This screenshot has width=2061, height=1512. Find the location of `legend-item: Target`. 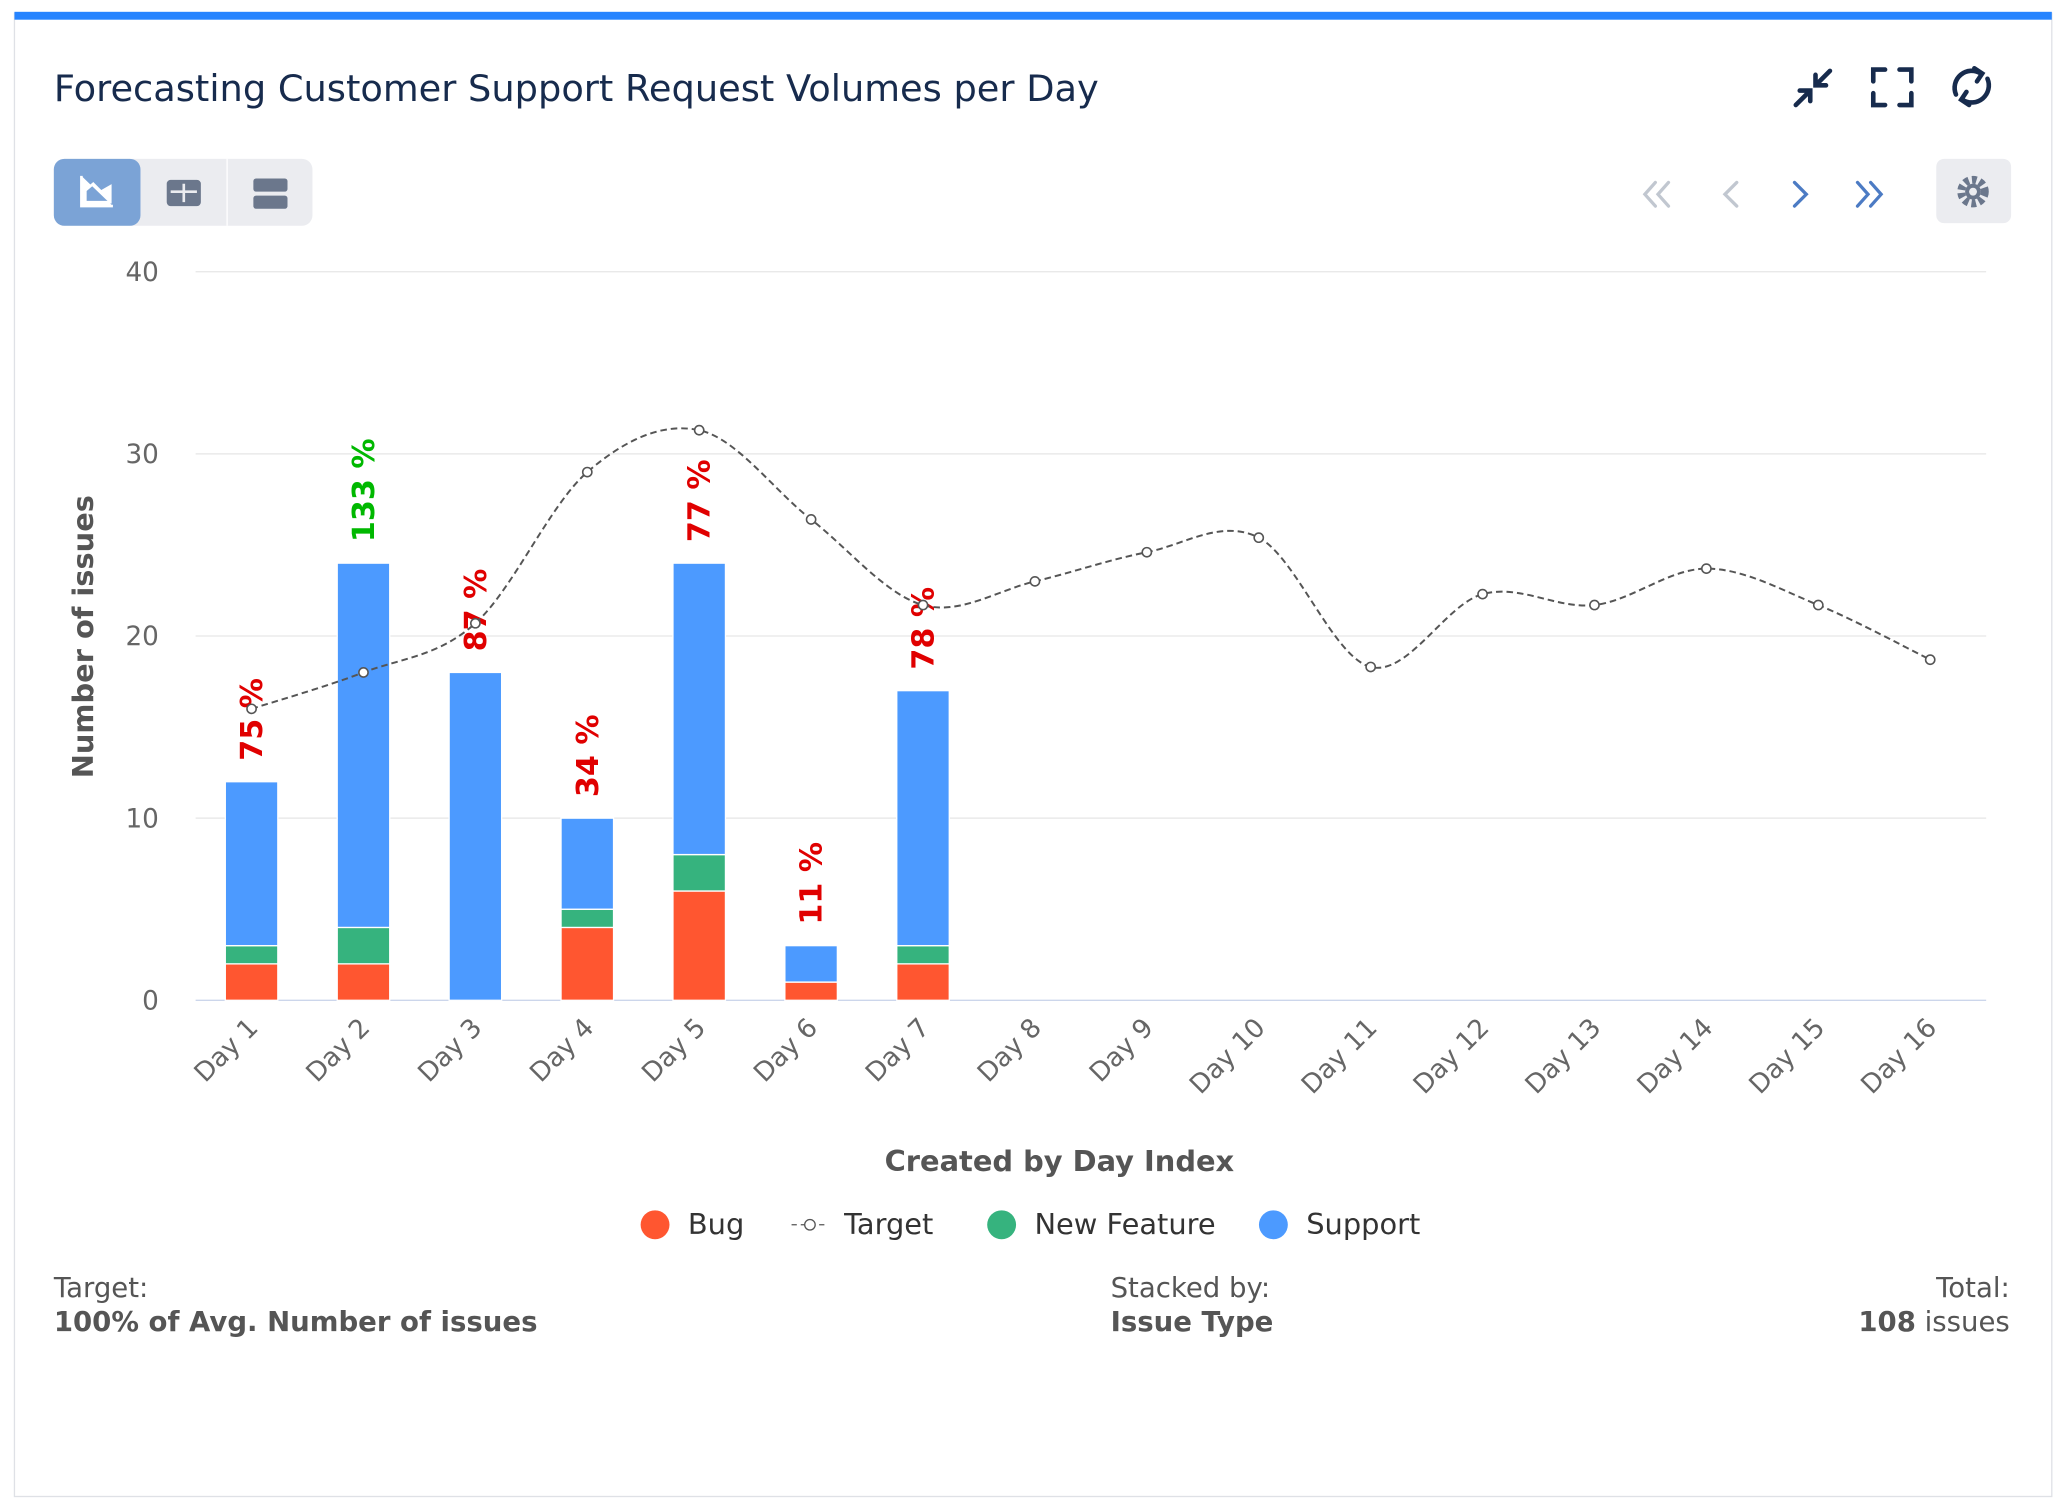

legend-item: Target is located at coordinates (862, 1224).